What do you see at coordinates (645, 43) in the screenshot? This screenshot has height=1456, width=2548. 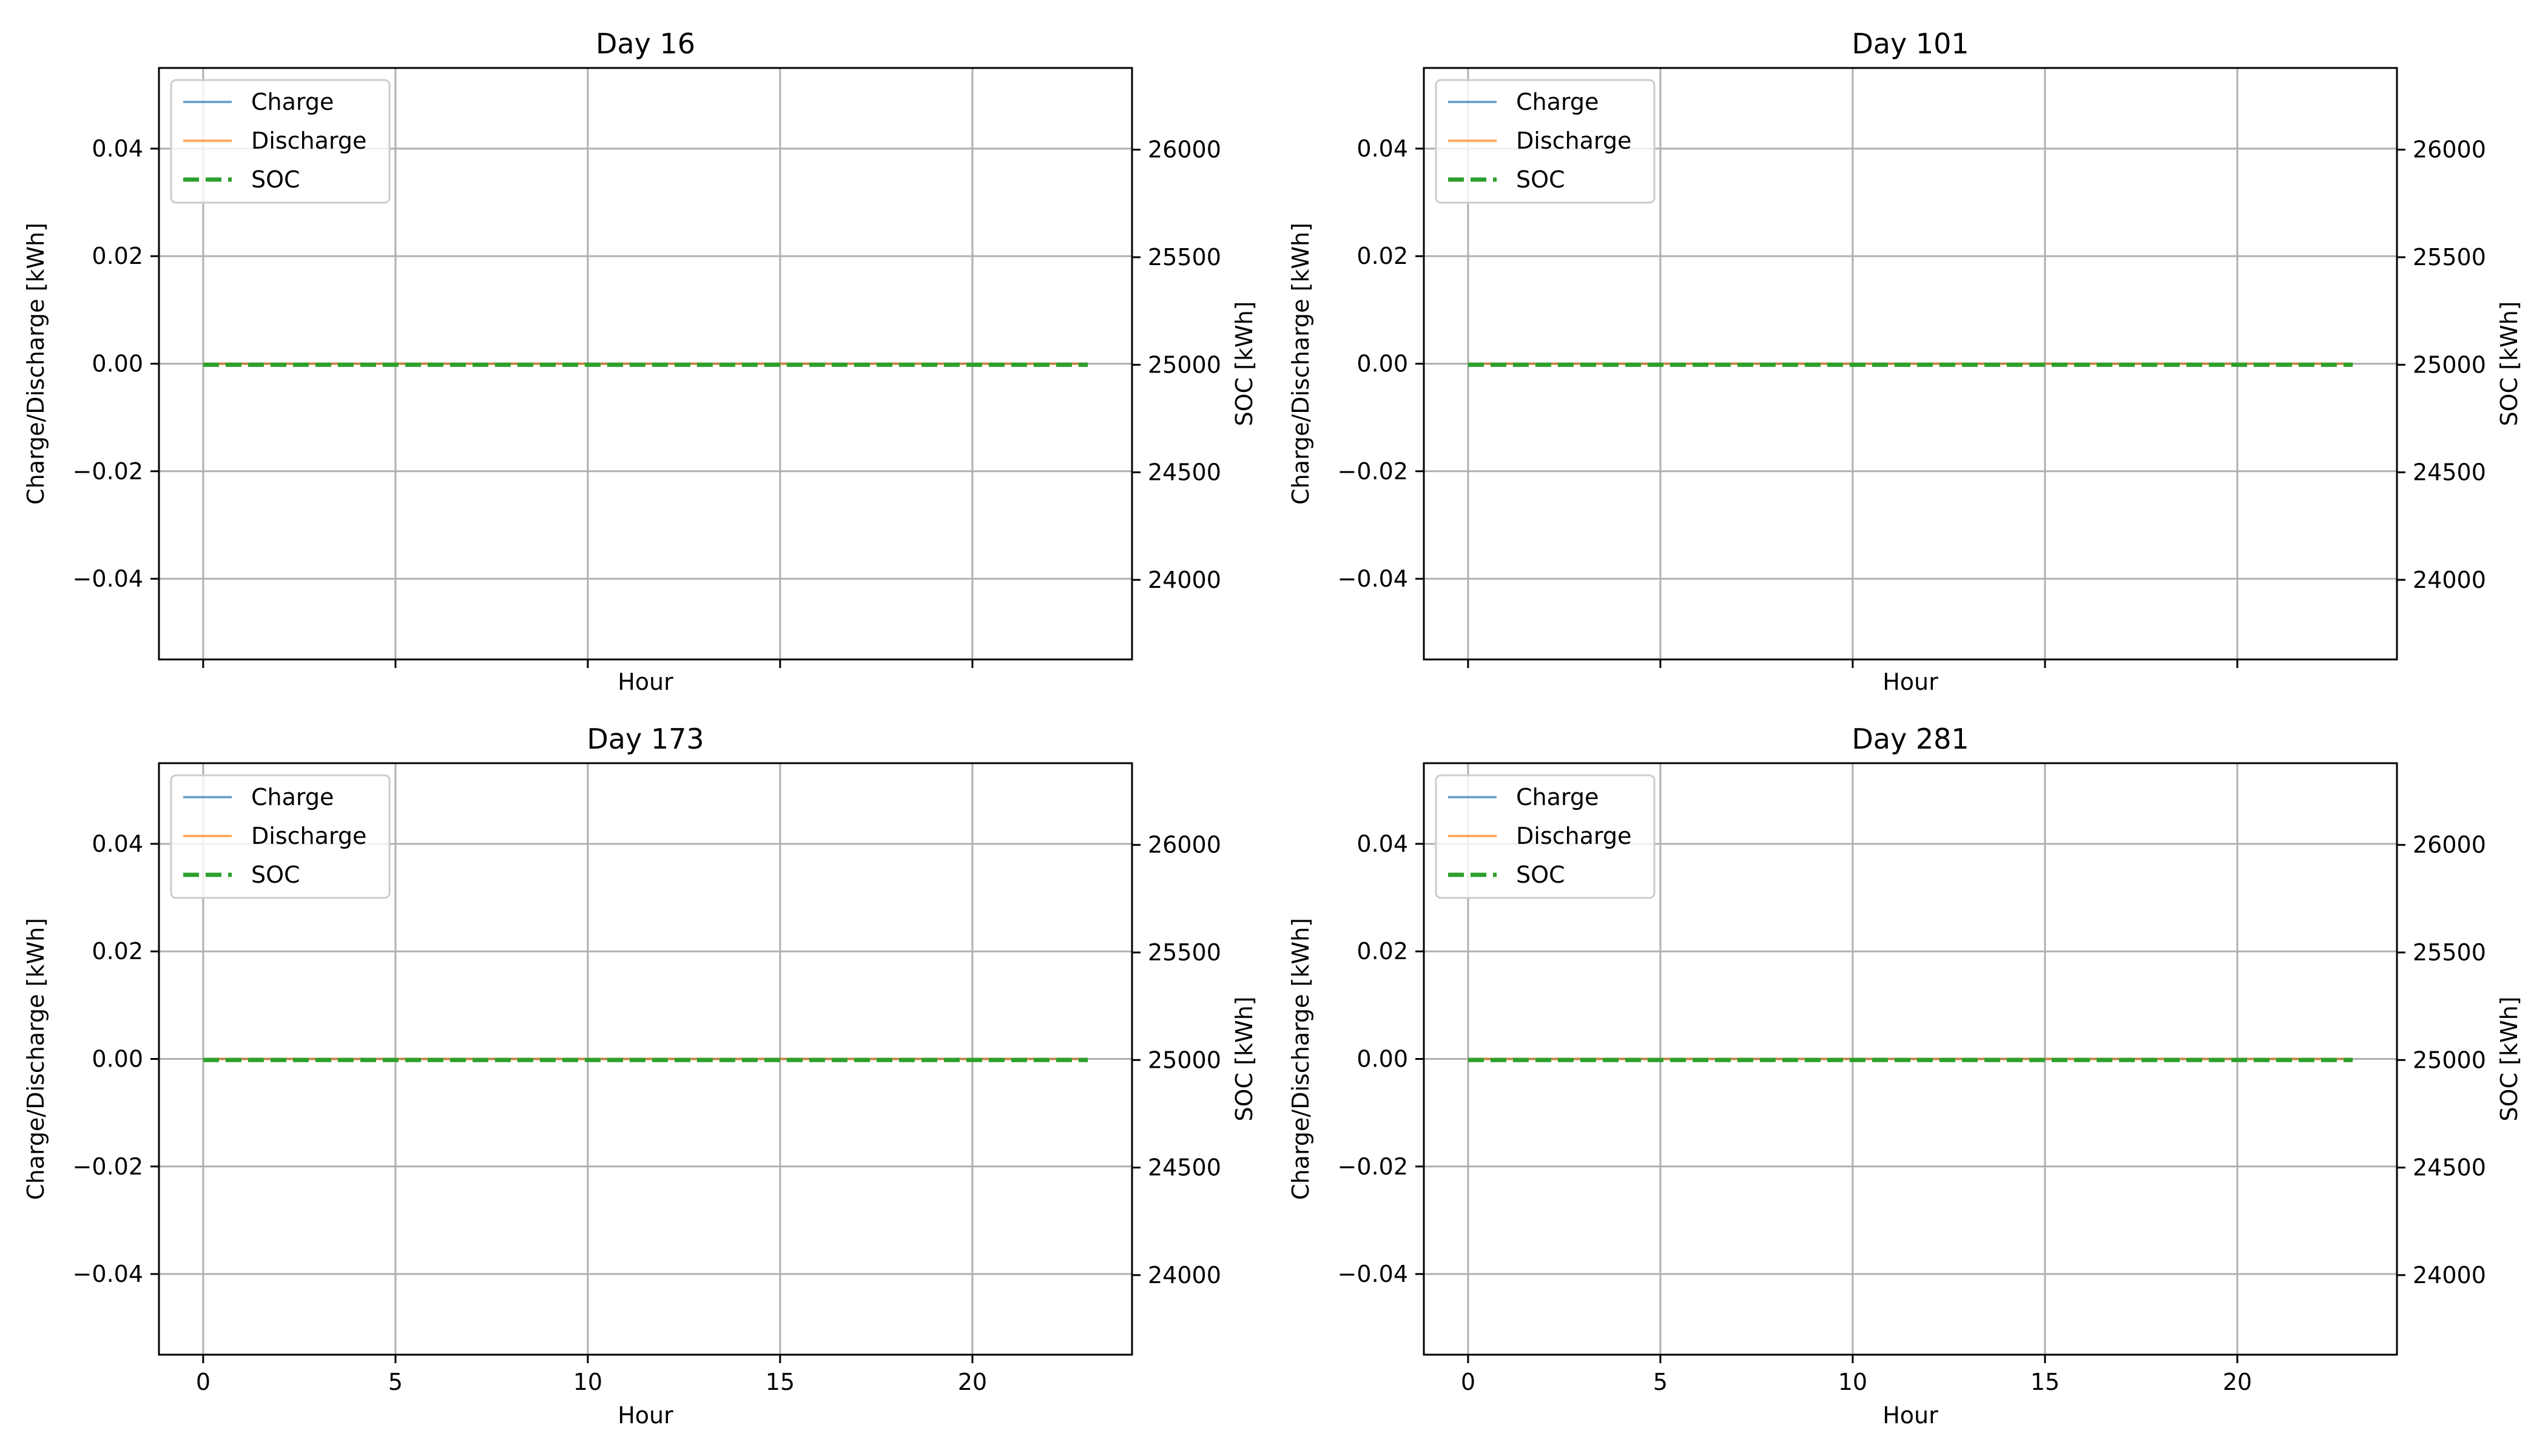 I see `subplot-title: Day 16` at bounding box center [645, 43].